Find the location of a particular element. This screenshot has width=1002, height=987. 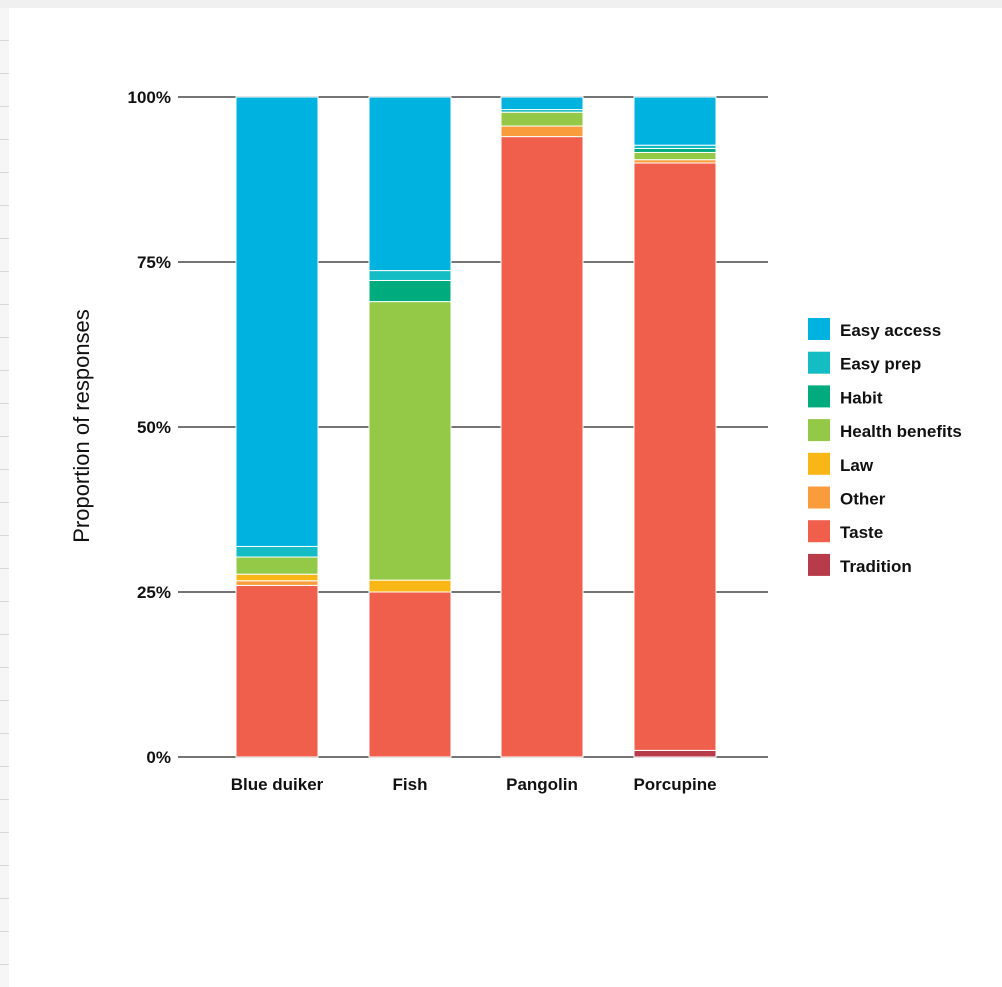

bar-stack-porcupine is located at coordinates (675, 427).